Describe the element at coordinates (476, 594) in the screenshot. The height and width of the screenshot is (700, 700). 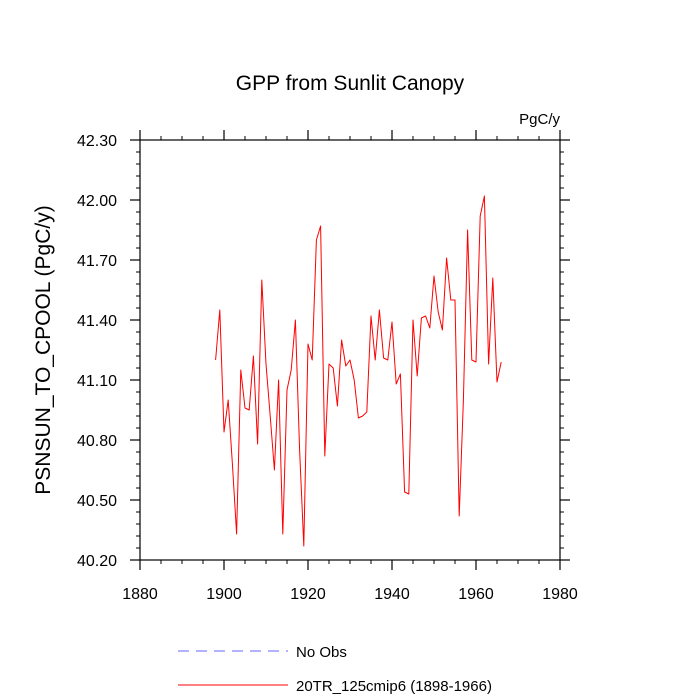
I see `x-tick-label: 1960` at that location.